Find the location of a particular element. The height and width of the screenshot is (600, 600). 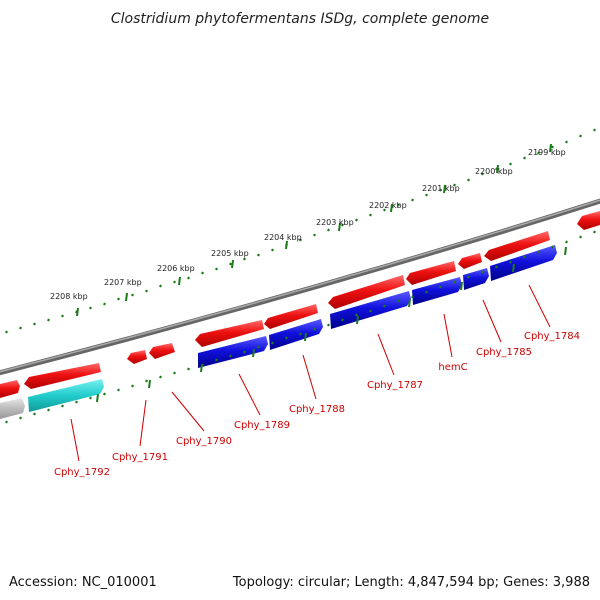

gene-label: Cphy_1787 is located at coordinates (395, 385).